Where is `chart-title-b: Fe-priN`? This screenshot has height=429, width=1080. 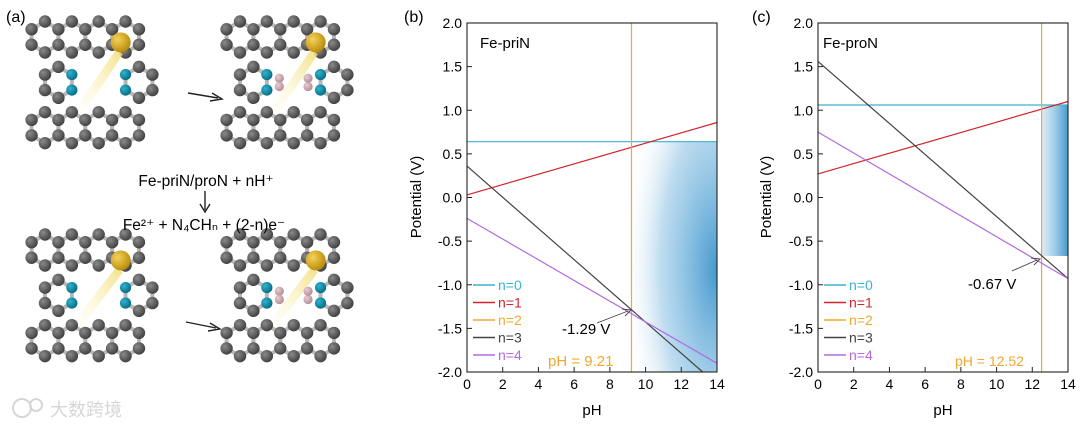 chart-title-b: Fe-priN is located at coordinates (505, 43).